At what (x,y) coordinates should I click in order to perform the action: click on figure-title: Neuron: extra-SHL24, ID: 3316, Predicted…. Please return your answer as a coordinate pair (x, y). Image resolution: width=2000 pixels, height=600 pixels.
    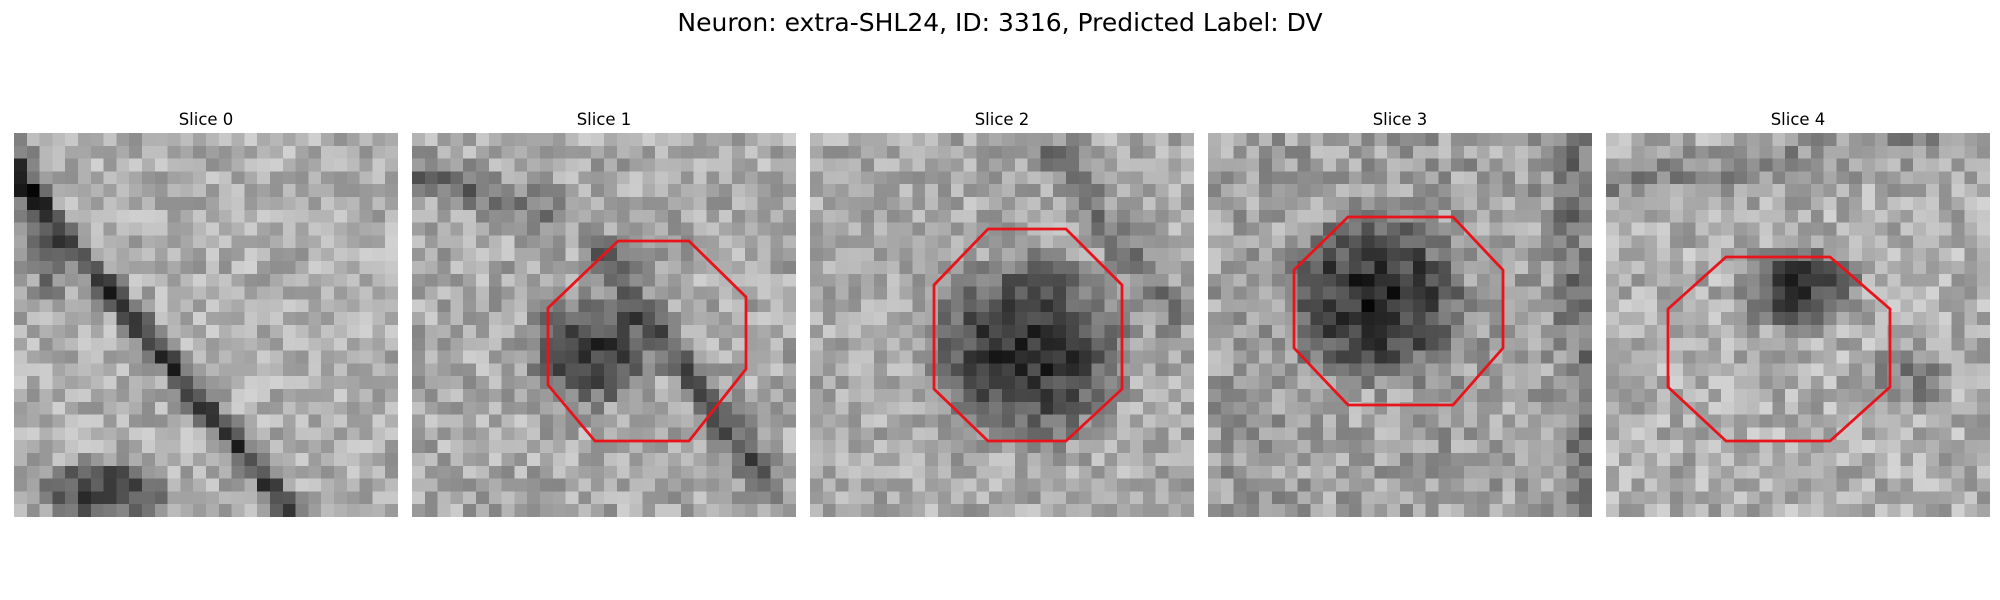
    Looking at the image, I should click on (1000, 22).